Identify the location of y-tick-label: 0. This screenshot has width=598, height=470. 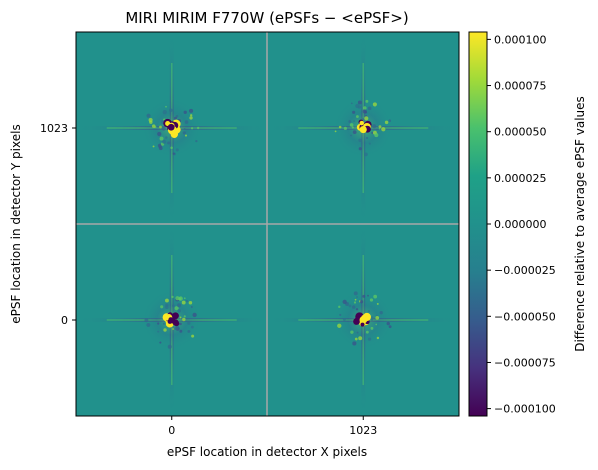
(64, 320).